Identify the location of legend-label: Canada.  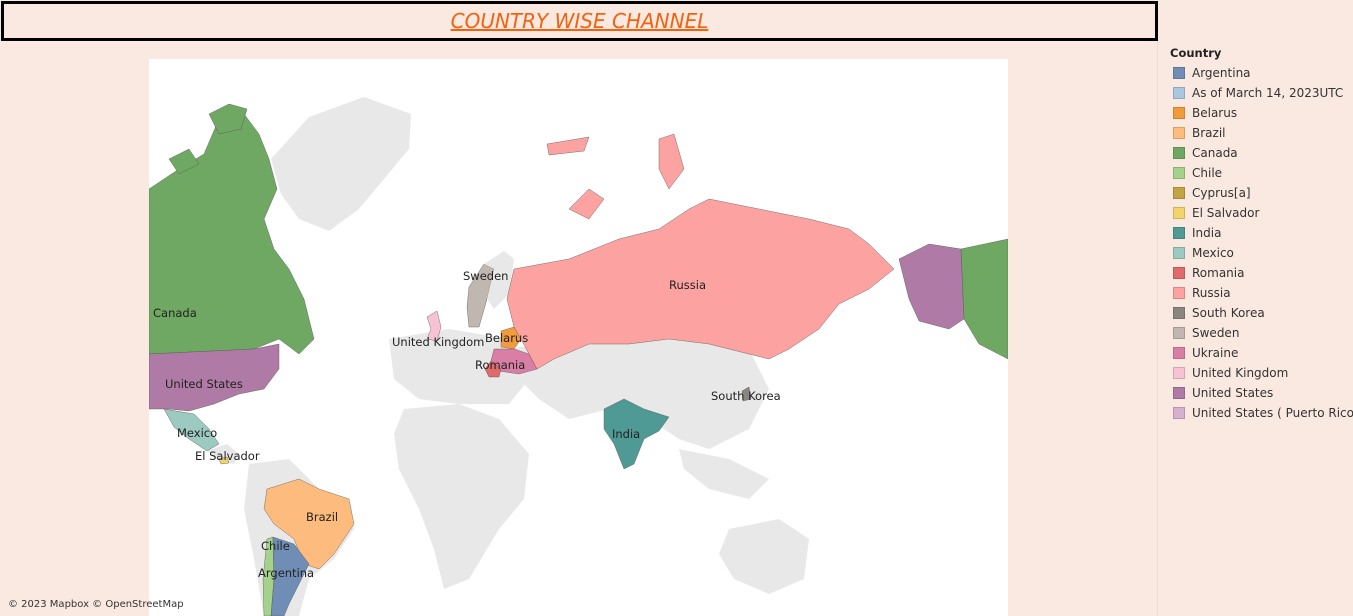
(1215, 153).